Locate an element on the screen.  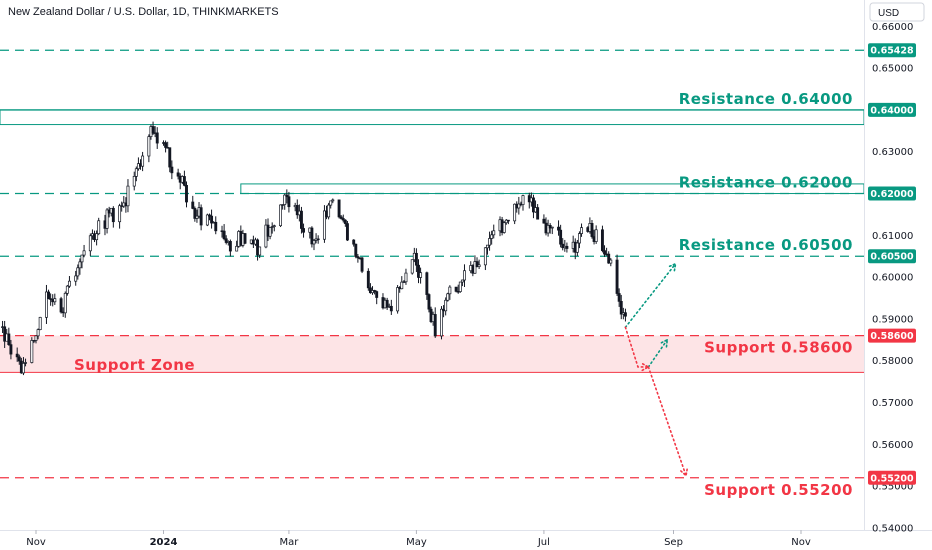
currency-button-frame is located at coordinates (897, 12).